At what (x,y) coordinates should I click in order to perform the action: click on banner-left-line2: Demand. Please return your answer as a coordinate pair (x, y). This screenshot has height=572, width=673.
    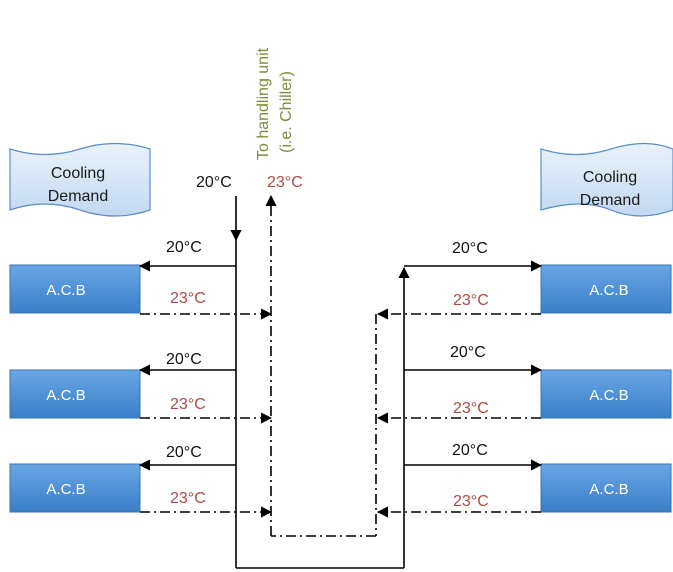
    Looking at the image, I should click on (78, 196).